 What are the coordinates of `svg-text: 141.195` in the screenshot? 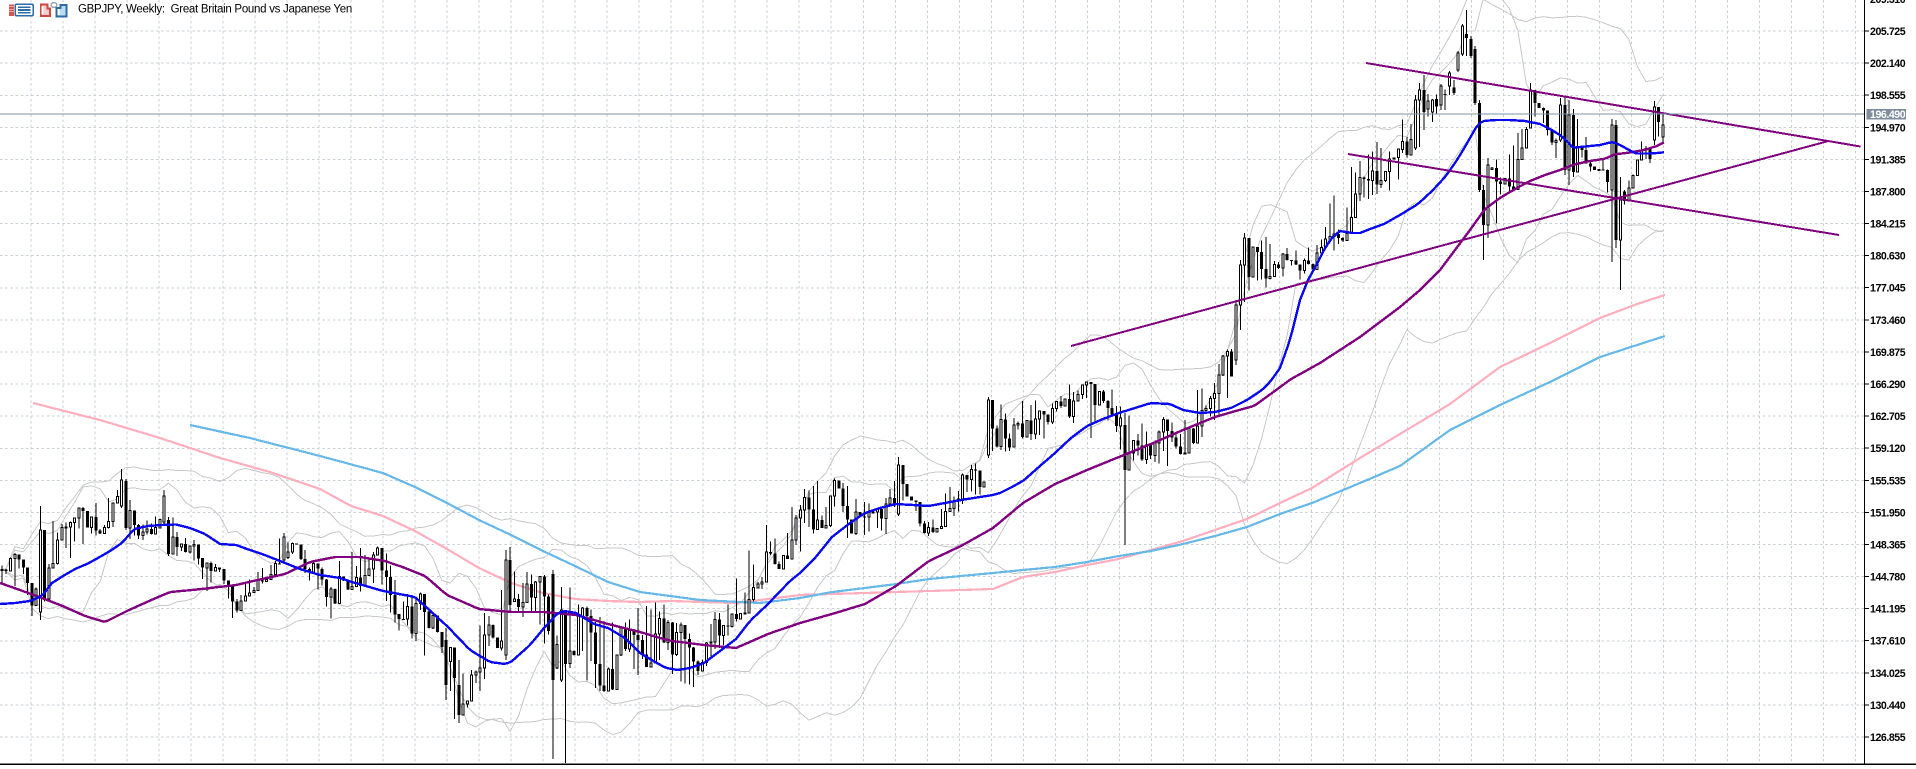 It's located at (1888, 610).